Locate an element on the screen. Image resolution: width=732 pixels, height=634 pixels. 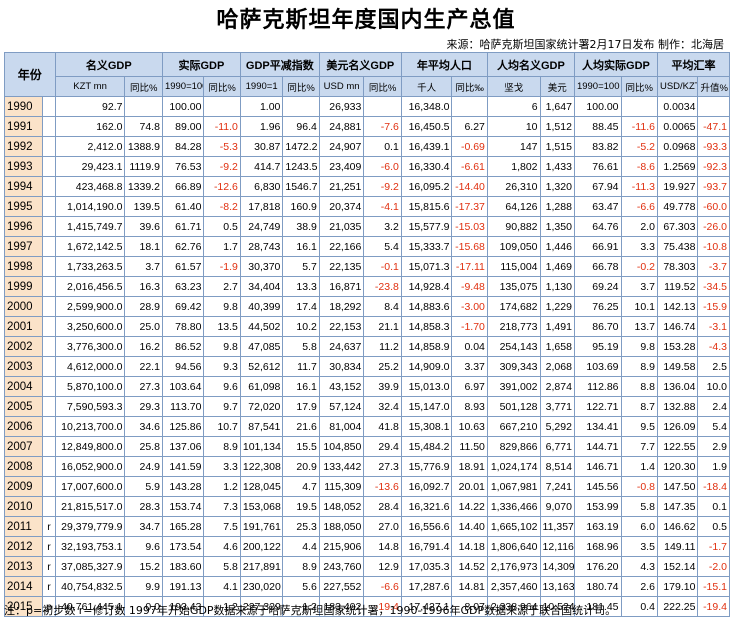
value-cell: -3.7 is located at coordinates (713, 266).